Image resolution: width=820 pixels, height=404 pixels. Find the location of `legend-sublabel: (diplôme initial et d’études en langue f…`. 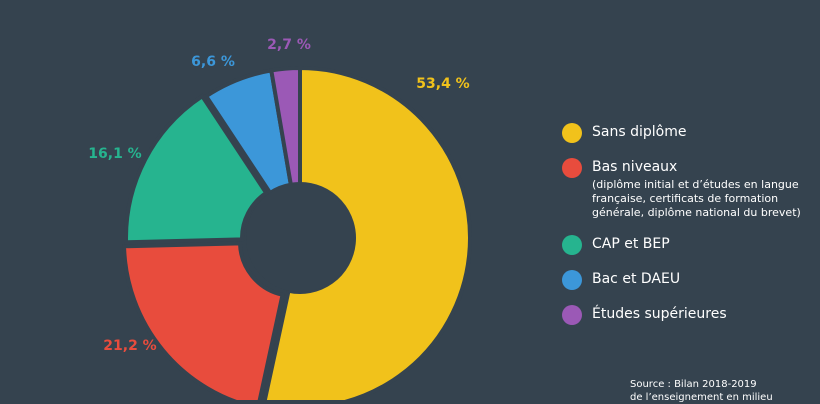

legend-sublabel: (diplôme initial et d’études en langue f… is located at coordinates (696, 198).